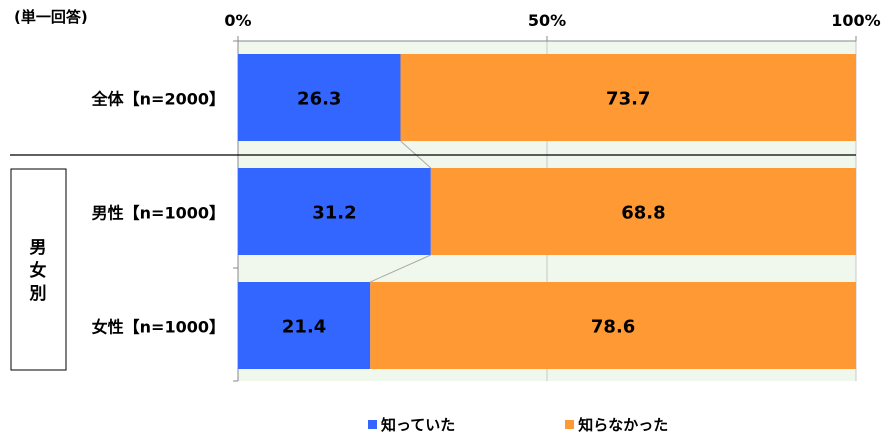 The image size is (888, 441). What do you see at coordinates (570, 424) in the screenshot?
I see `legend-swatch-did-not-know` at bounding box center [570, 424].